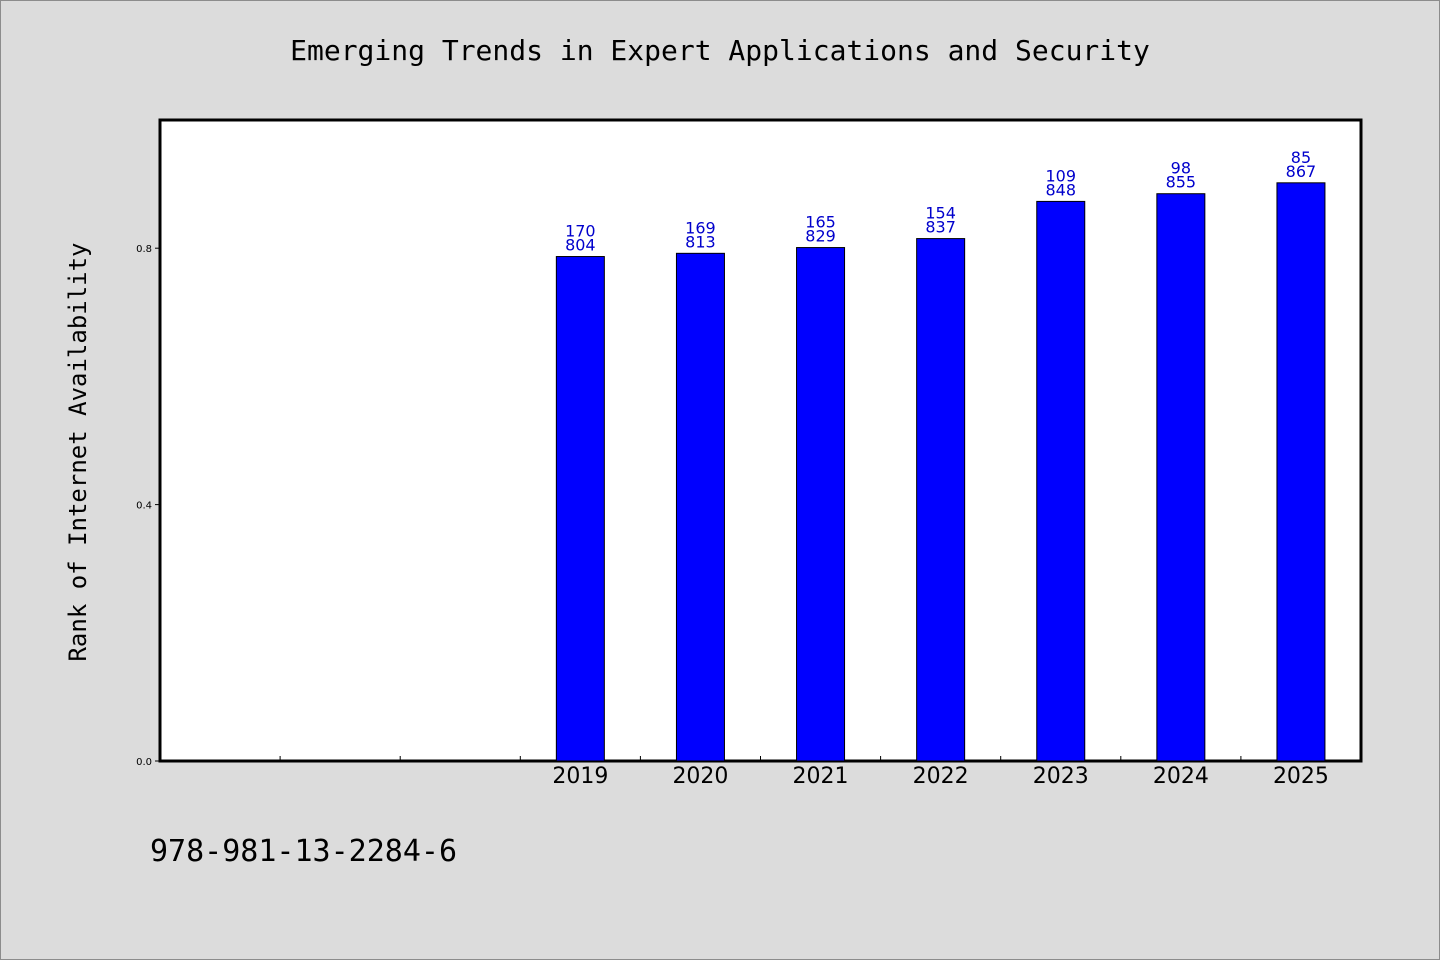 The height and width of the screenshot is (960, 1440). What do you see at coordinates (940, 213) in the screenshot?
I see `data-label-top: 154` at bounding box center [940, 213].